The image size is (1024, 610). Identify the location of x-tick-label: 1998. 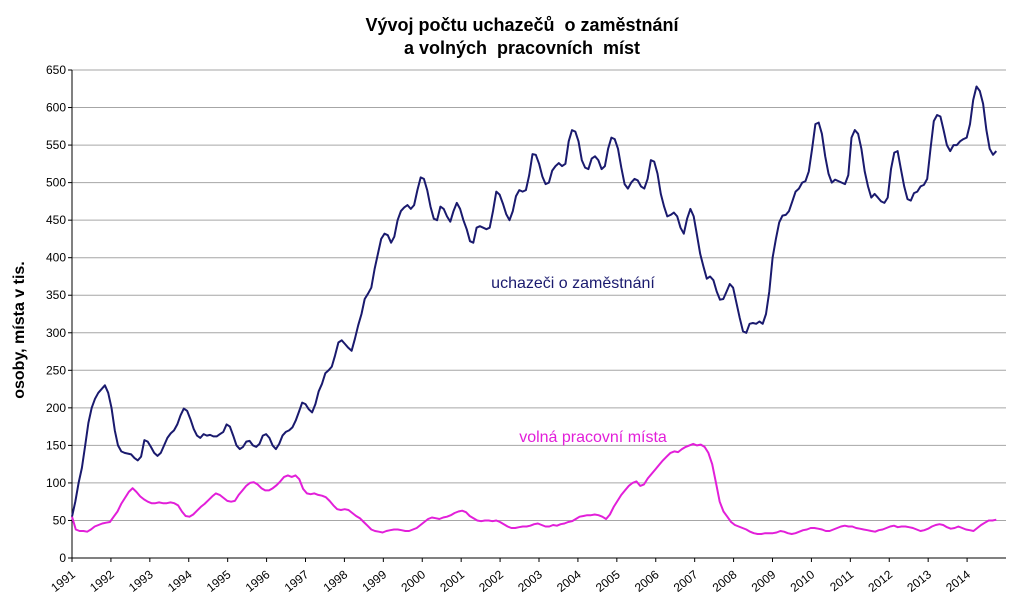
(336, 581).